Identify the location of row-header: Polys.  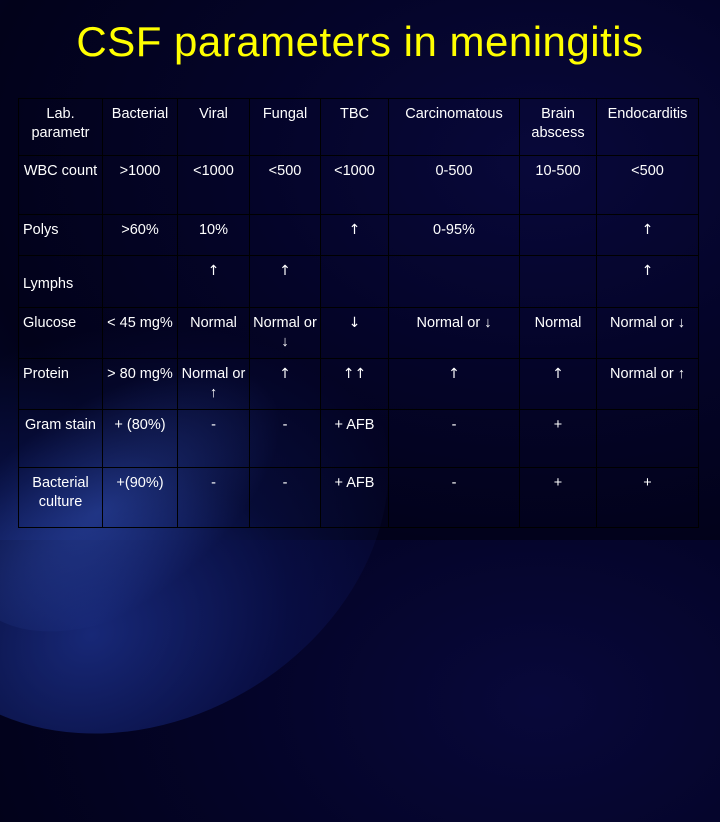
(60, 235).